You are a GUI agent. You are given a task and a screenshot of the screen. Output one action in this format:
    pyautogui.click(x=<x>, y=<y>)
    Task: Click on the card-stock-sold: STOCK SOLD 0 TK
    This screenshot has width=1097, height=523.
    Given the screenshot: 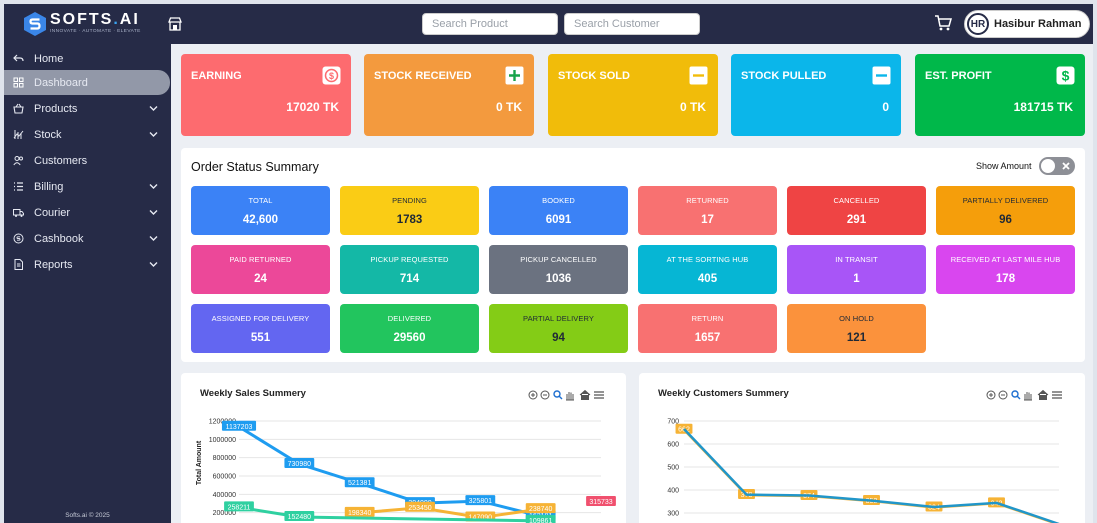 What is the action you would take?
    pyautogui.click(x=633, y=95)
    